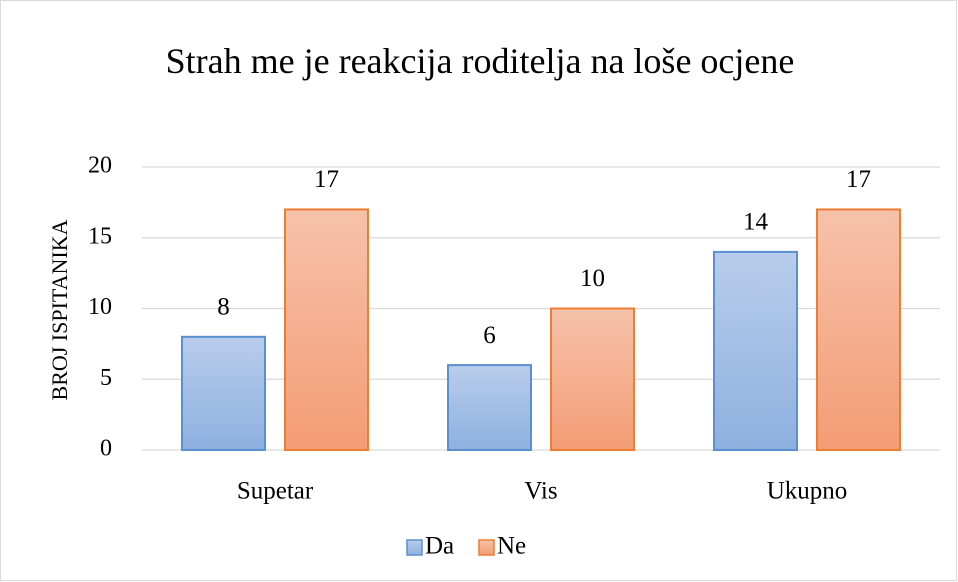 Image resolution: width=958 pixels, height=582 pixels. Describe the element at coordinates (106, 378) in the screenshot. I see `y-tick-label: 5` at that location.